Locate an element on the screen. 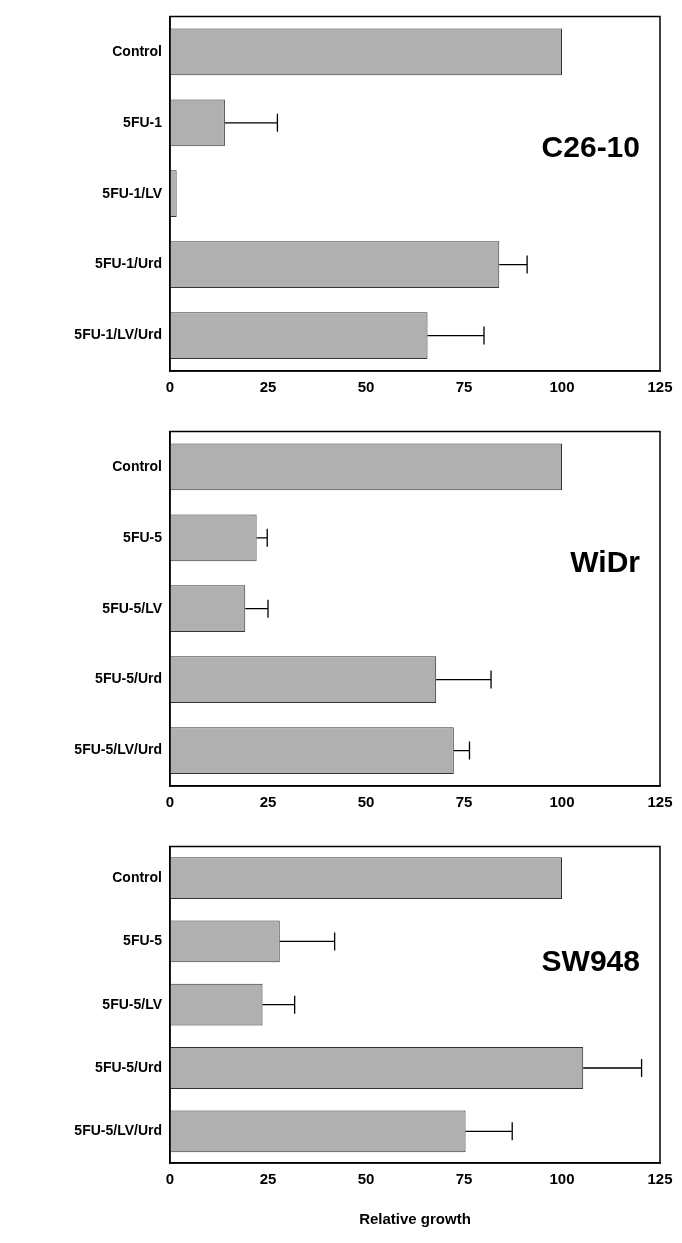 Image resolution: width=682 pixels, height=1243 pixels. text: C26-10 is located at coordinates (590, 146).